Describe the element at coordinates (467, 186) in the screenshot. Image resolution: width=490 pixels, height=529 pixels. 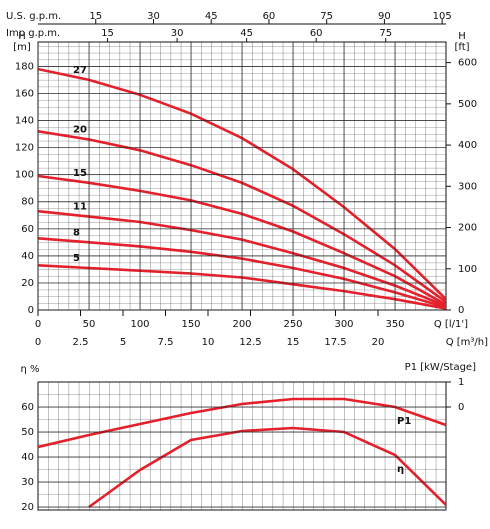
I see `y2-tick-label: 300` at that location.